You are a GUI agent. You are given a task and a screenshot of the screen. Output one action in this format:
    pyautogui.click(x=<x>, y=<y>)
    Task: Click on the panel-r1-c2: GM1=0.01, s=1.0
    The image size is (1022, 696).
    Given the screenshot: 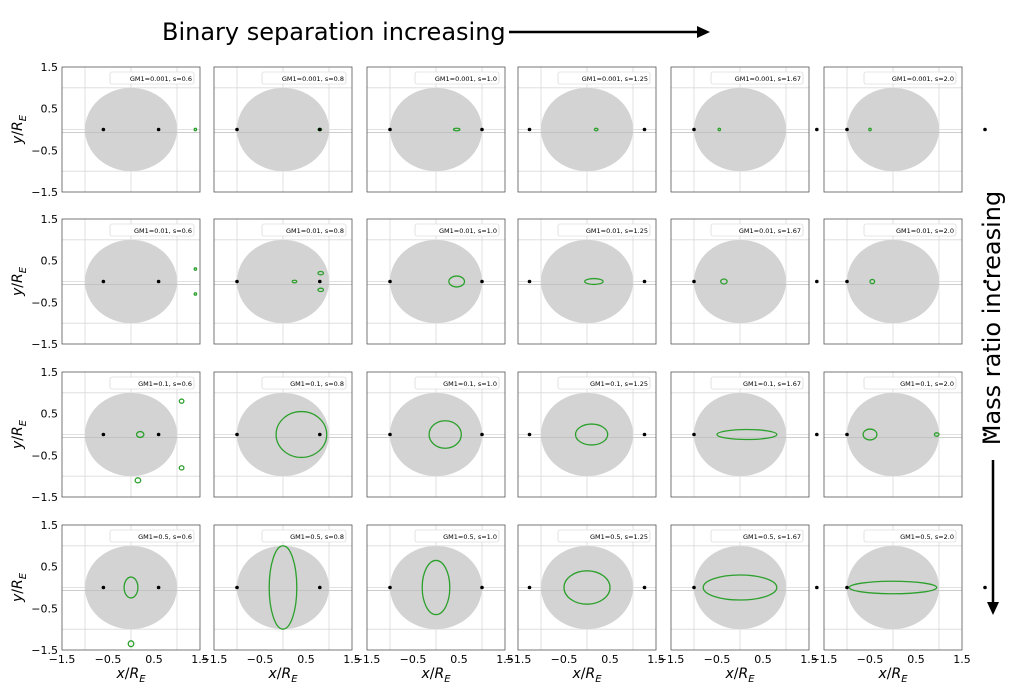 What is the action you would take?
    pyautogui.click(x=436, y=281)
    